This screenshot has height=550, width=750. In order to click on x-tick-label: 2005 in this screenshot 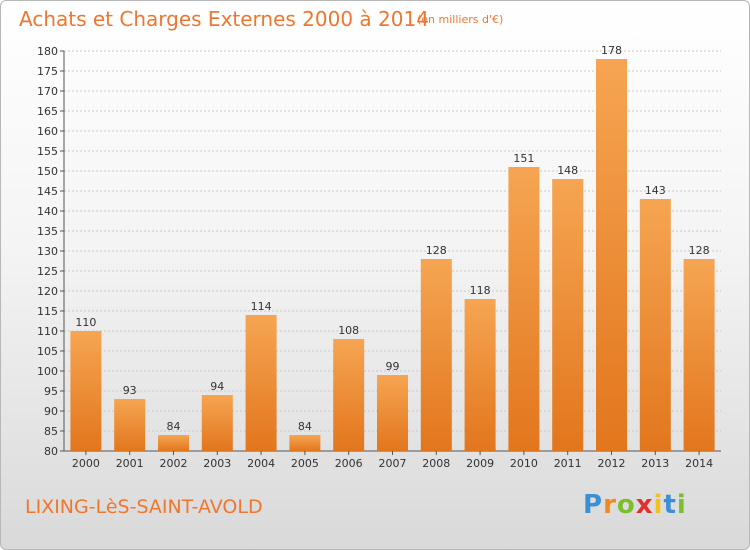, I will do `click(305, 463)`.